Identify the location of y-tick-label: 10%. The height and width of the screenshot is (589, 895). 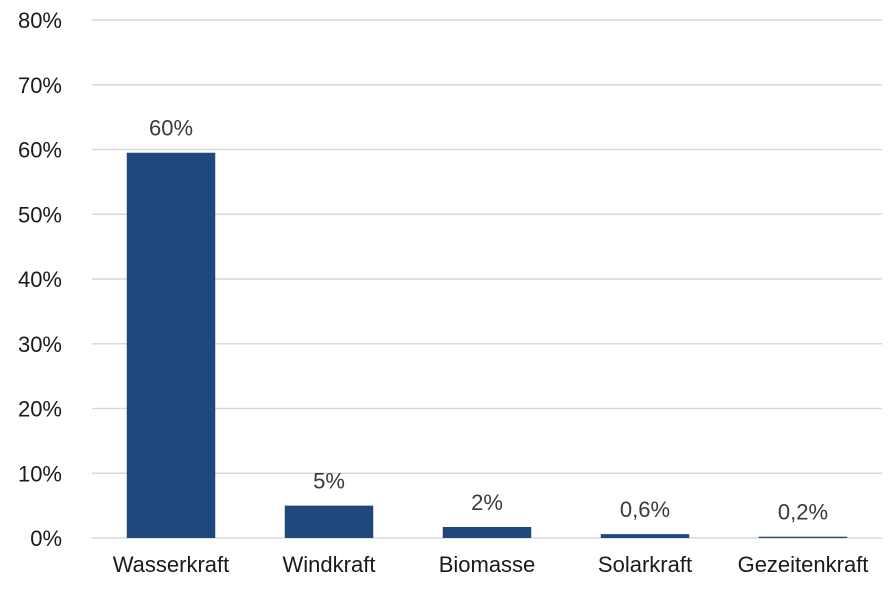
(40, 473).